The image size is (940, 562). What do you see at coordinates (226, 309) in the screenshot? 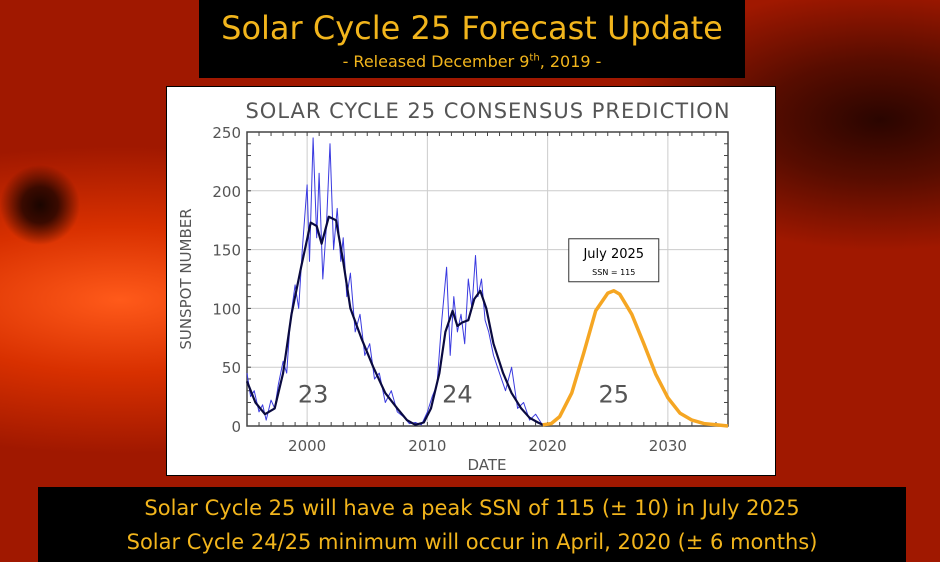
I see `y-tick-label: 100` at bounding box center [226, 309].